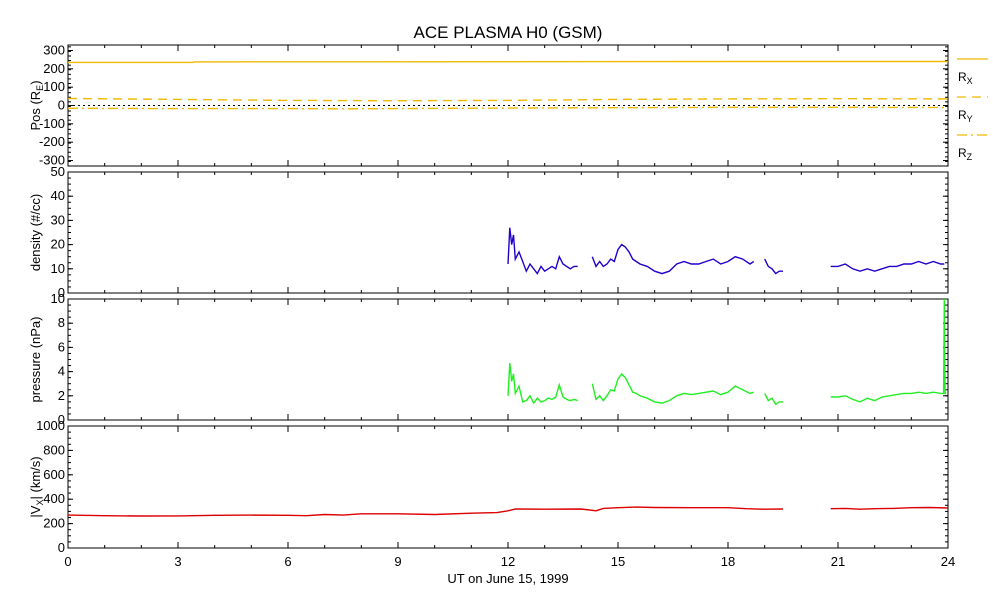 The image size is (993, 600). What do you see at coordinates (52, 160) in the screenshot?
I see `y-tick-label: -300` at bounding box center [52, 160].